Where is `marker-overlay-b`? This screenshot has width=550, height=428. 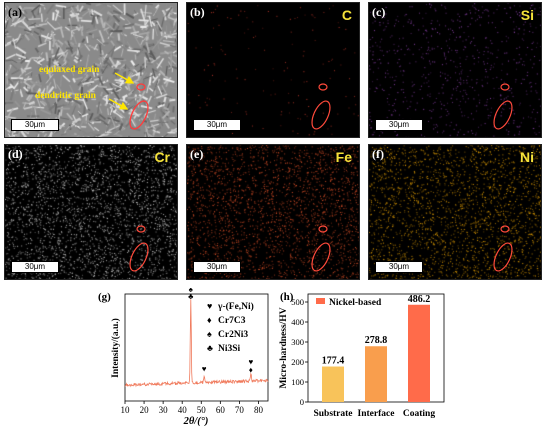
marker-overlay-b is located at coordinates (321, 106).